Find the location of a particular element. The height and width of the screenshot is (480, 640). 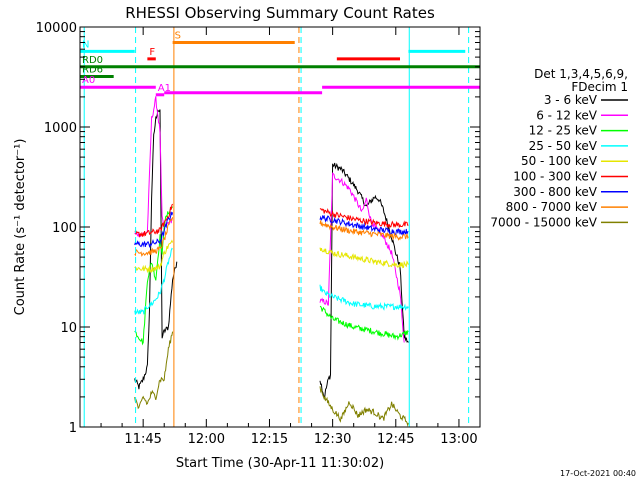

y-tick-label-2: 100 is located at coordinates (64, 228).